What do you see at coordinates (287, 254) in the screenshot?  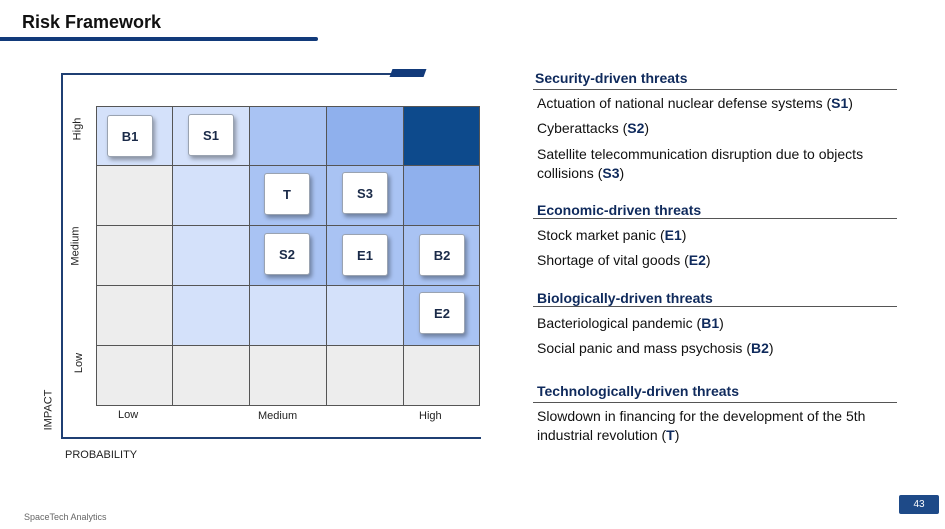 I see `risk-badge-s2: S2` at bounding box center [287, 254].